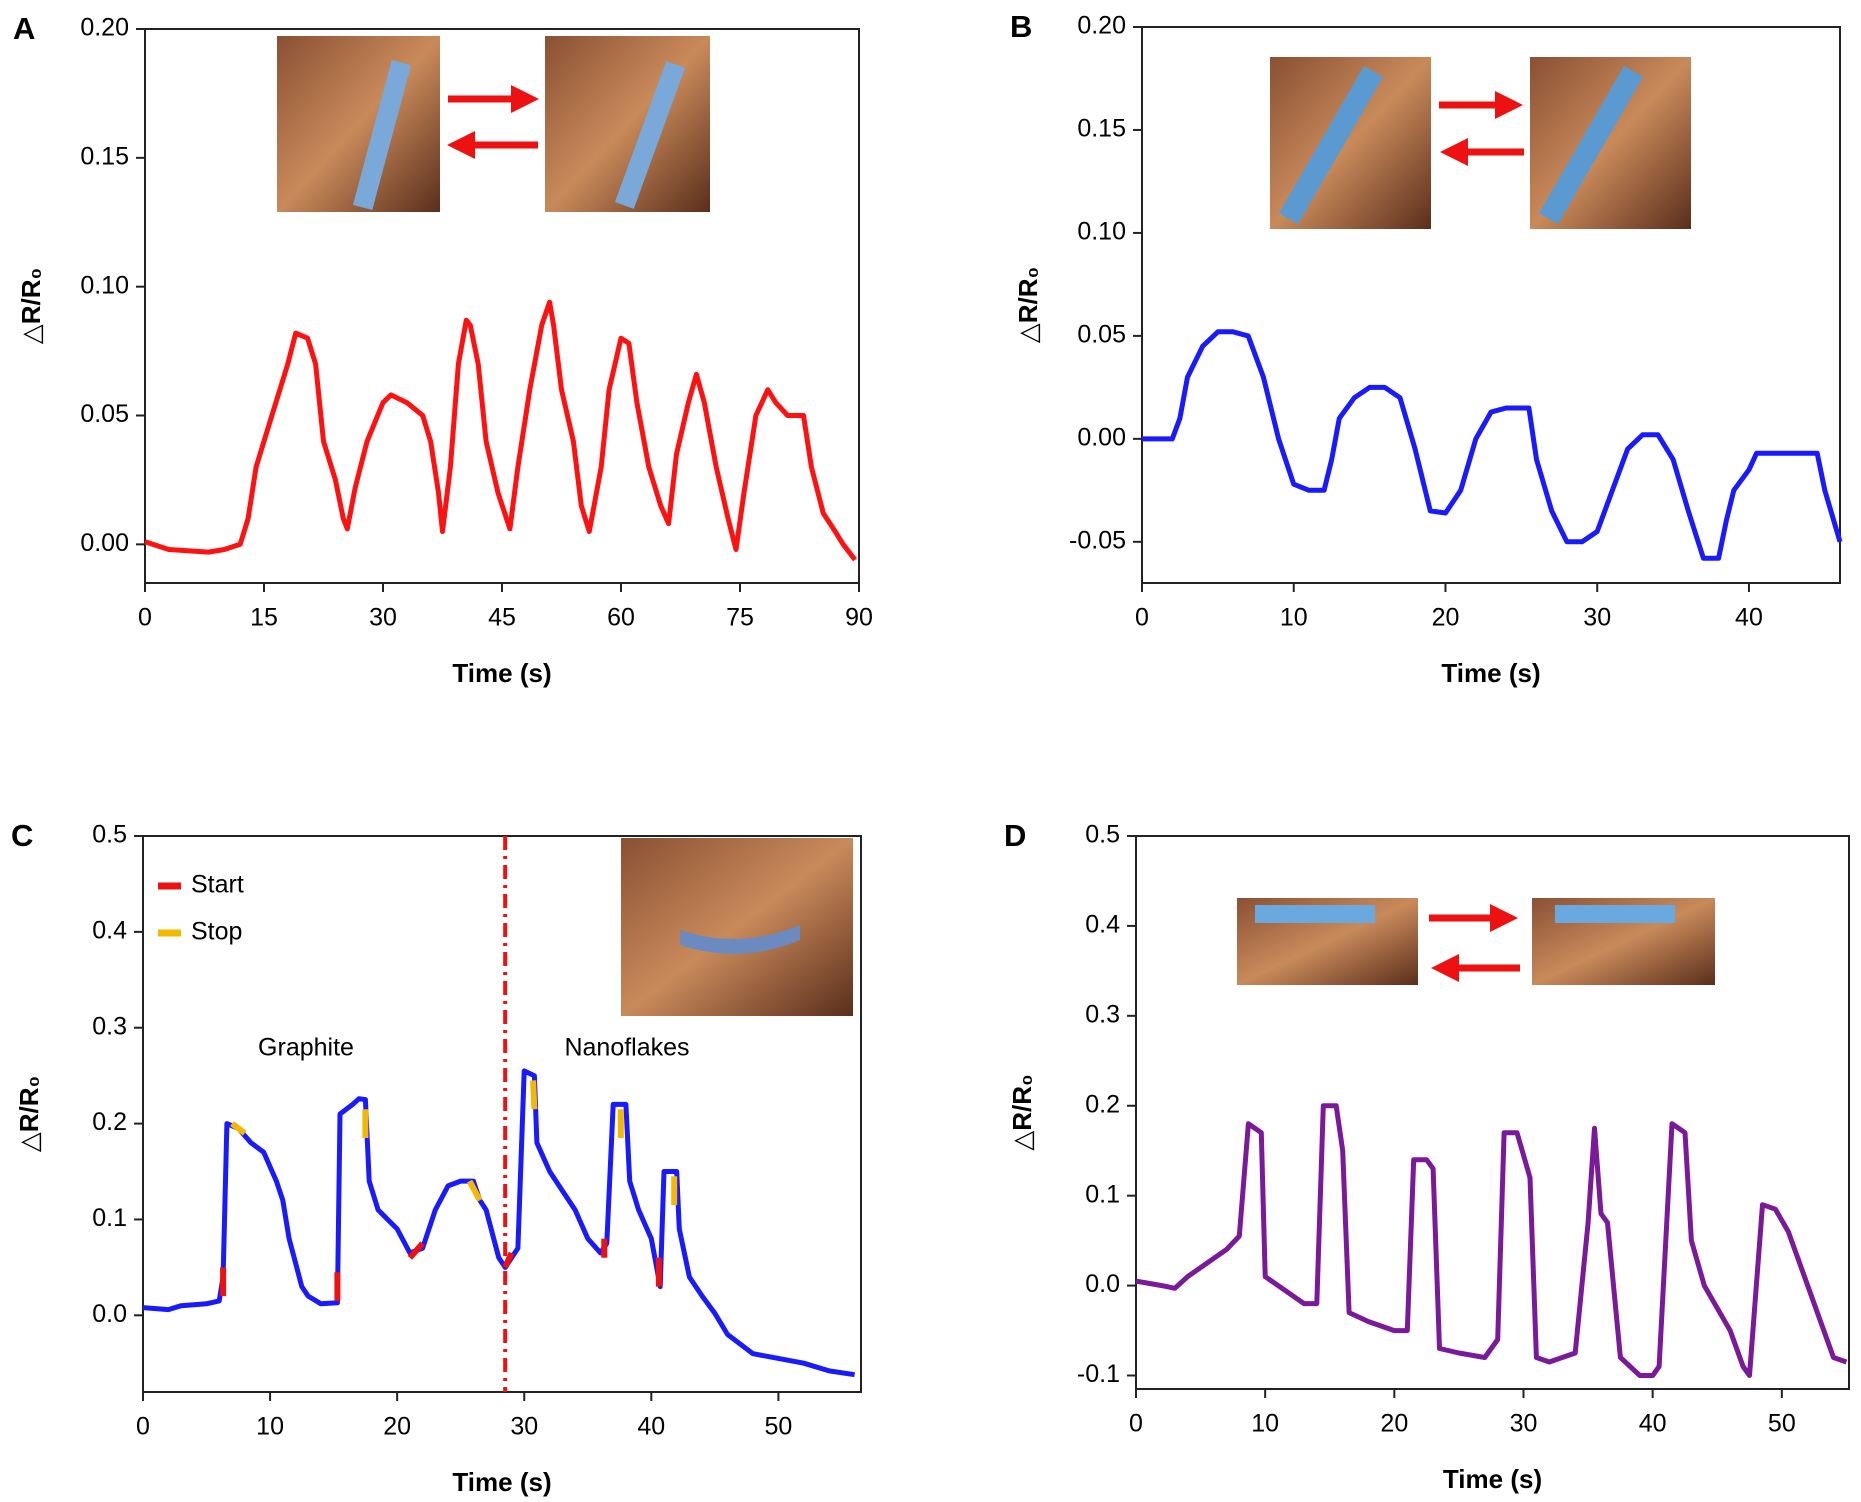 Image resolution: width=1861 pixels, height=1502 pixels. I want to click on panel-label: C, so click(22, 835).